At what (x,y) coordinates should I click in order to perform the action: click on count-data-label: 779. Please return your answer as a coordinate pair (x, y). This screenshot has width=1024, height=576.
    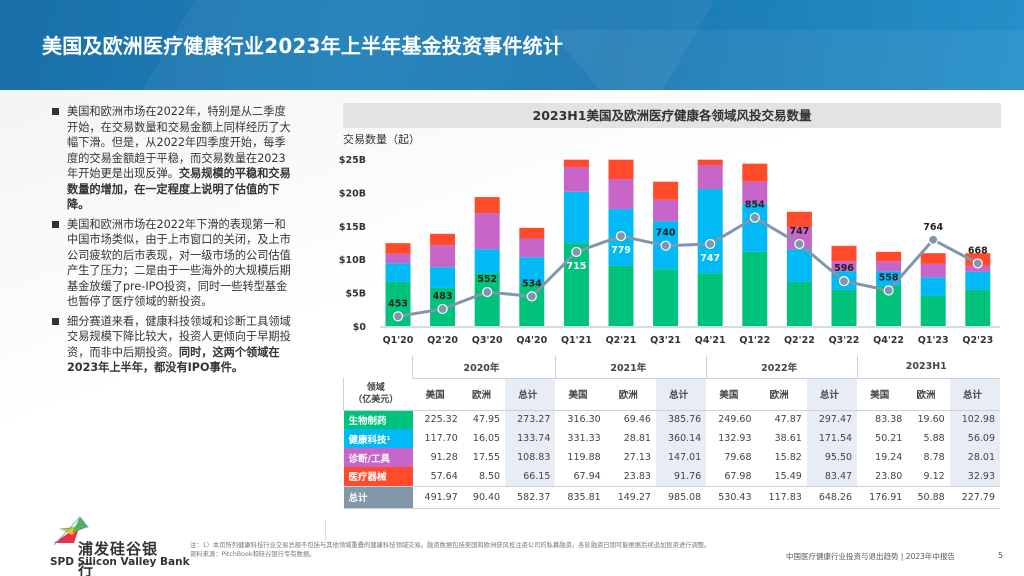
    Looking at the image, I should click on (621, 250).